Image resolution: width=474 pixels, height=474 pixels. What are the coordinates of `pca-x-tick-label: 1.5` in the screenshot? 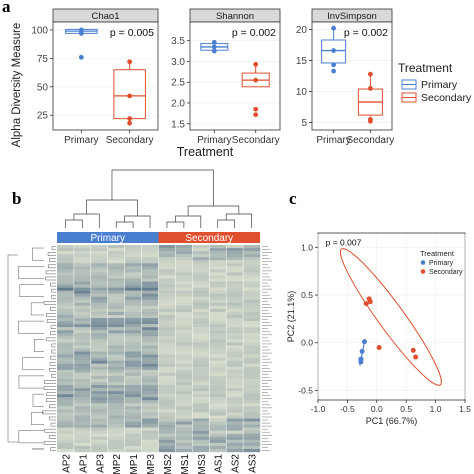 It's located at (465, 409).